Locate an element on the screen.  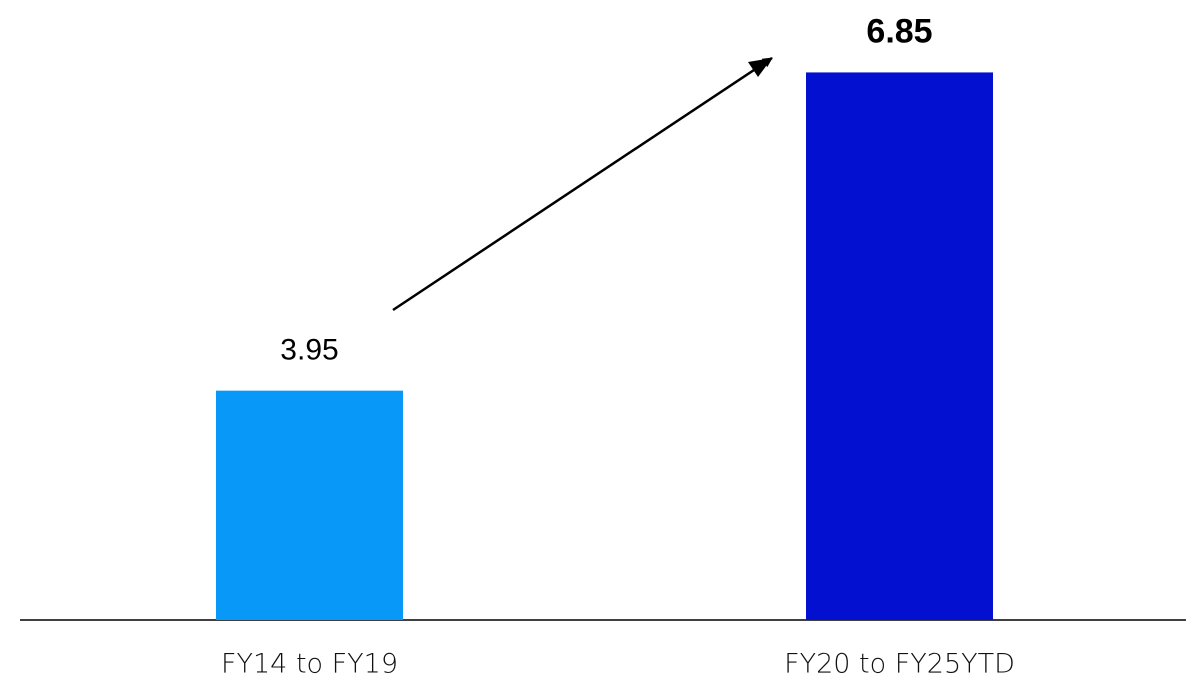
x-tick-label: FY14 to FY19 is located at coordinates (309, 664).